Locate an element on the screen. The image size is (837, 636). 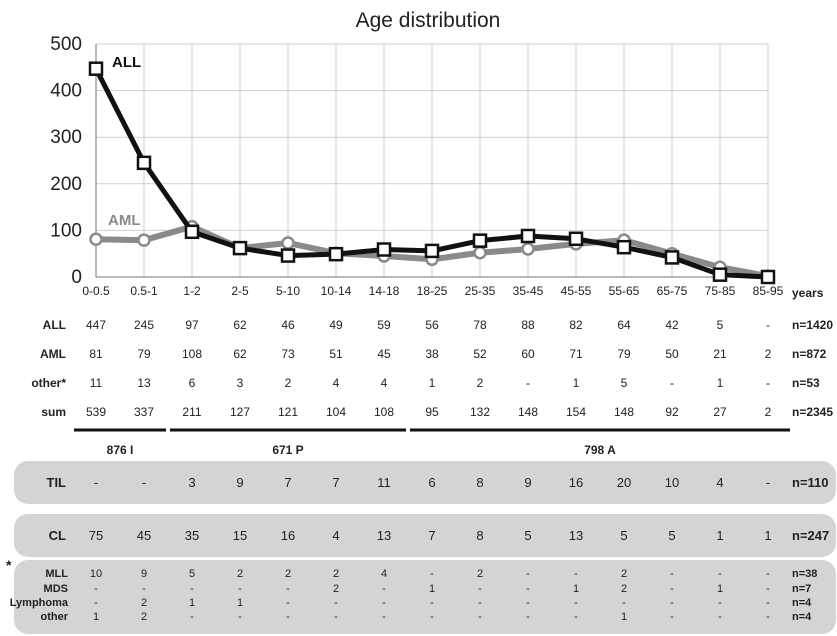
band-row-label: CL is located at coordinates (57, 535).